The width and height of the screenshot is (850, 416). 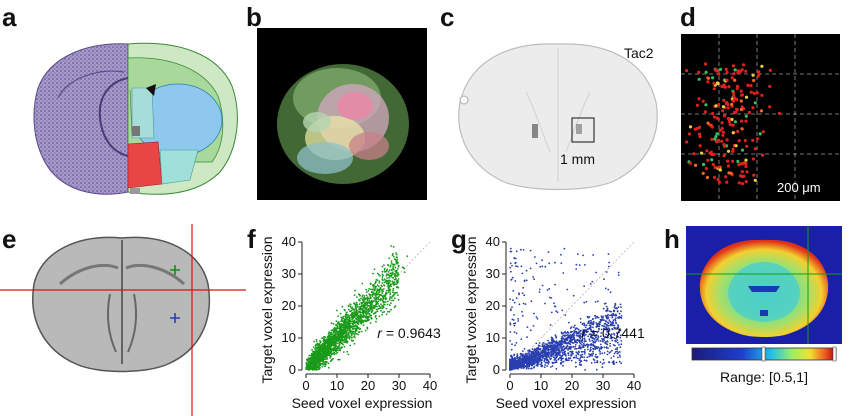 I want to click on identity-line, so click(x=572, y=306).